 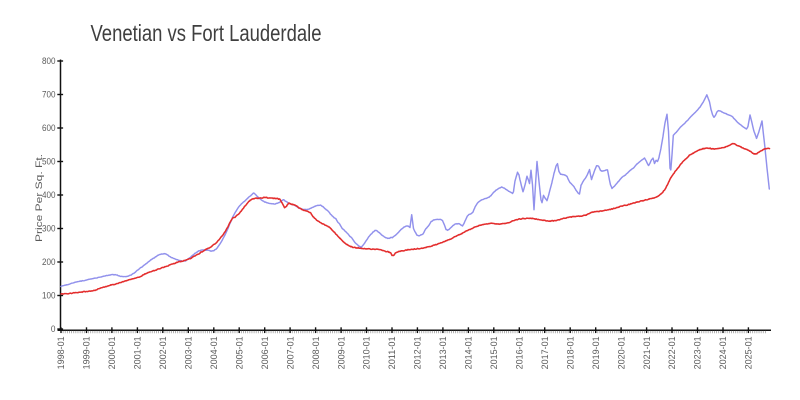 What do you see at coordinates (265, 352) in the screenshot?
I see `svg-text: 2006-01` at bounding box center [265, 352].